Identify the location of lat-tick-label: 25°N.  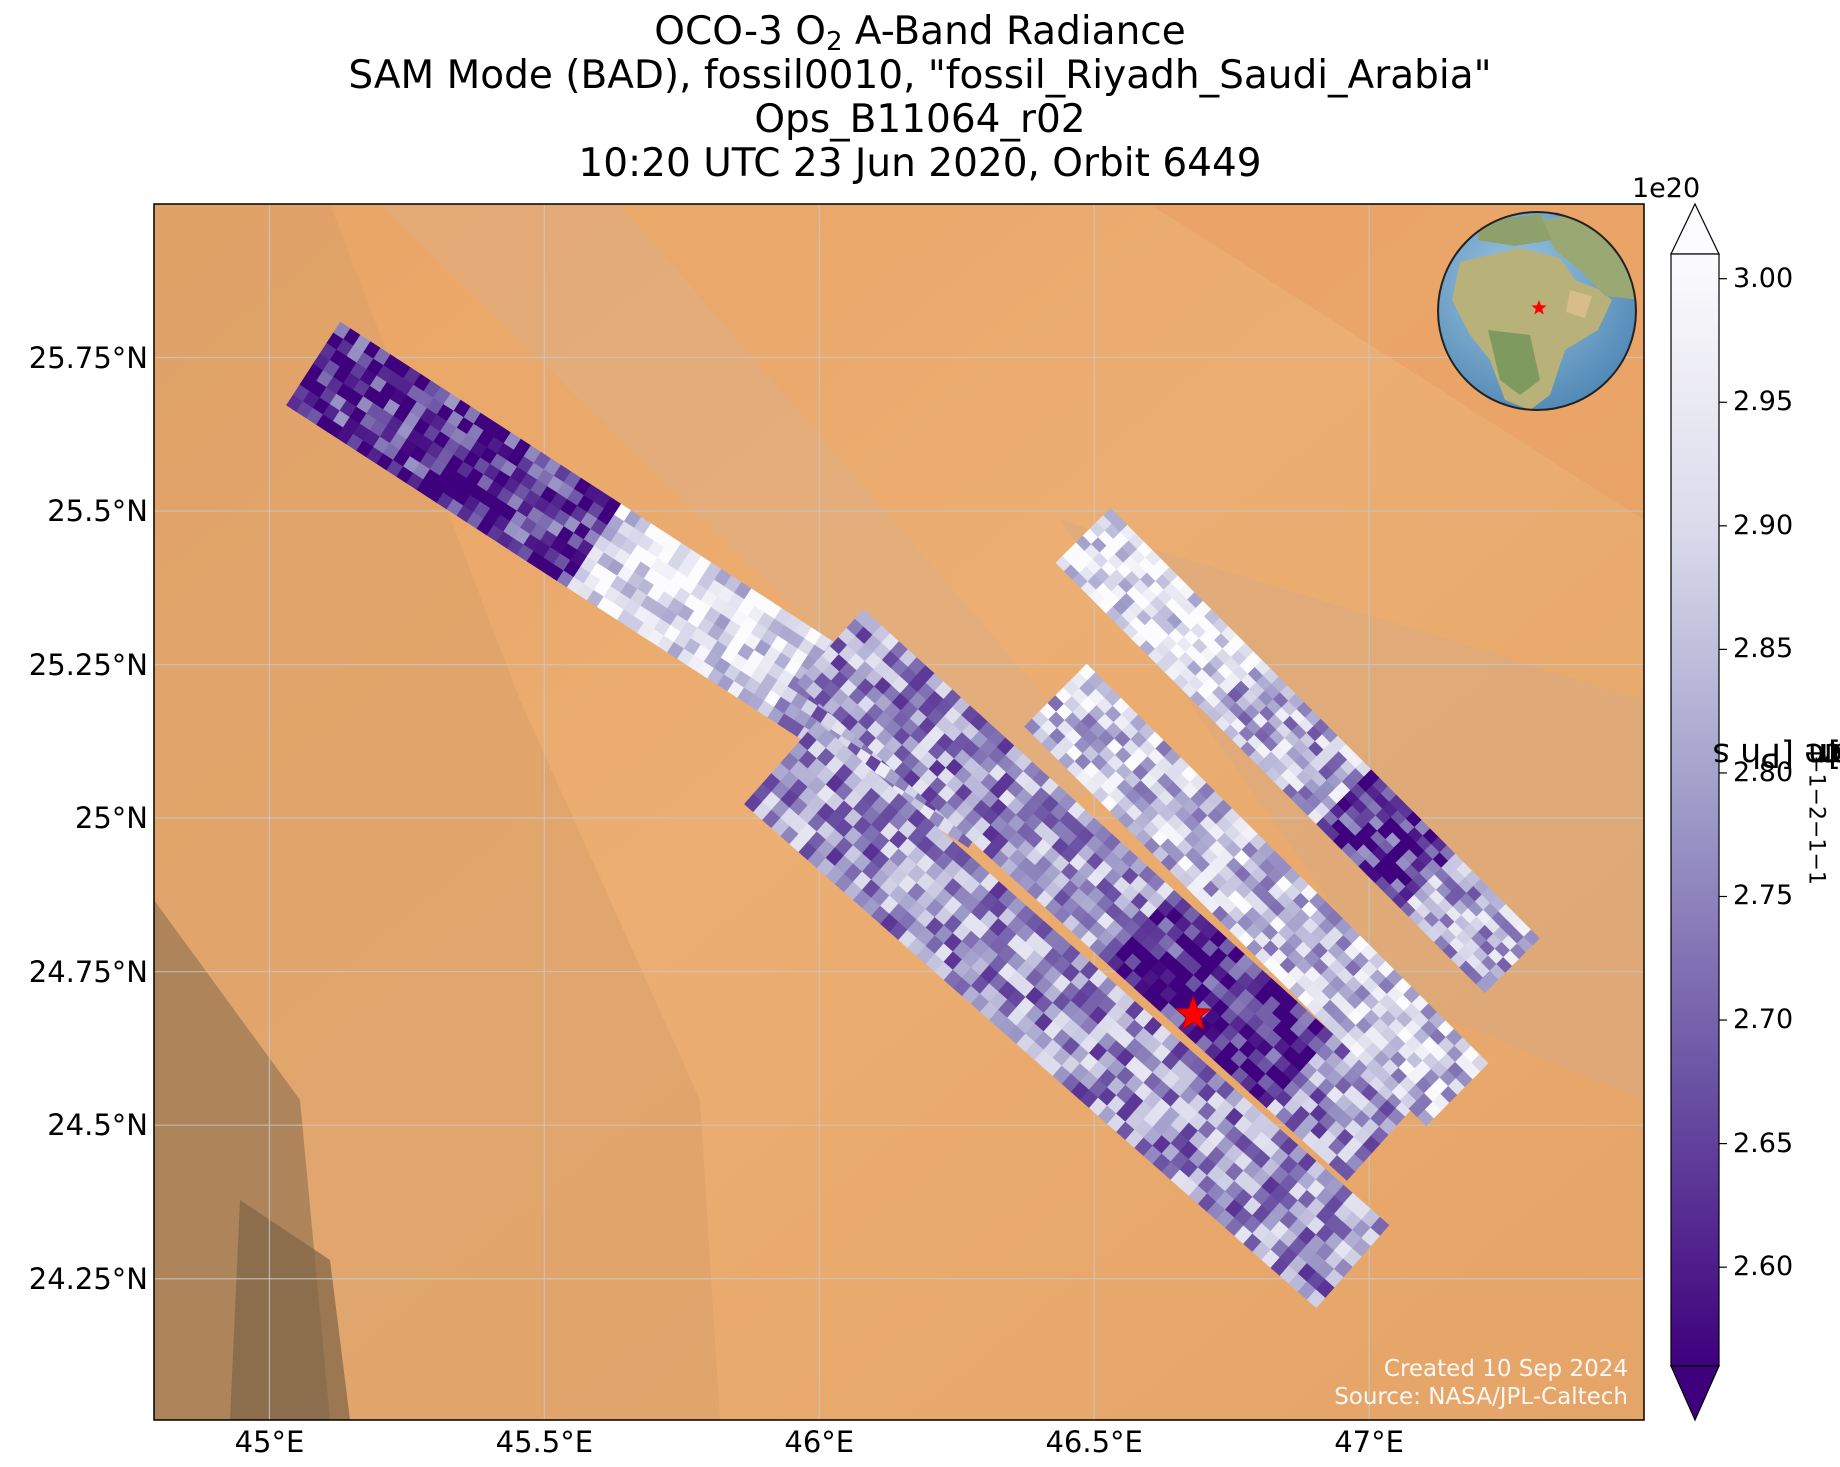
(111, 818).